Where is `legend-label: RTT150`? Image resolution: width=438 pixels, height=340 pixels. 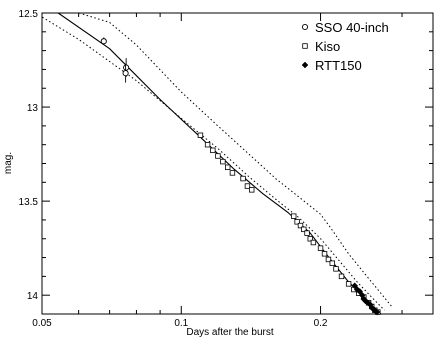 legend-label: RTT150 is located at coordinates (338, 65).